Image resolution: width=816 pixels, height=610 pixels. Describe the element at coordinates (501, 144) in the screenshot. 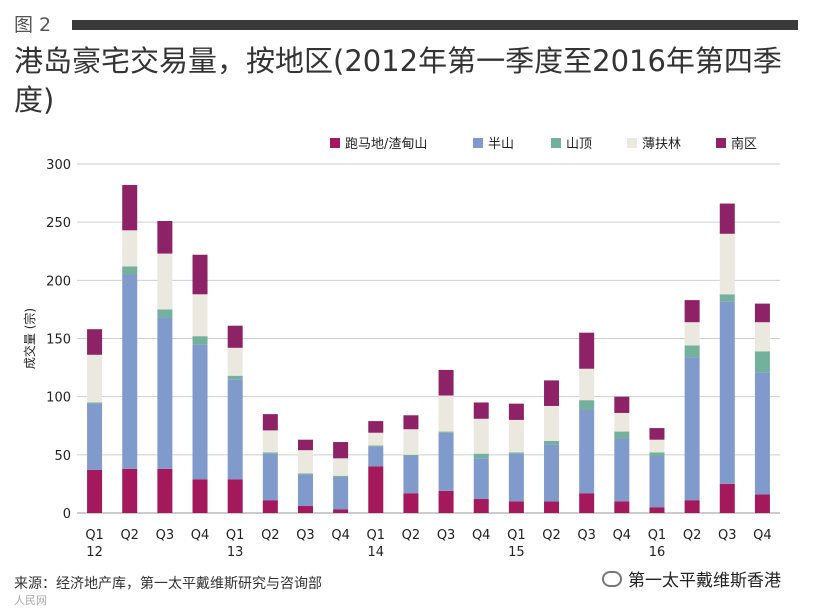

I see `legend-label: 半山` at that location.